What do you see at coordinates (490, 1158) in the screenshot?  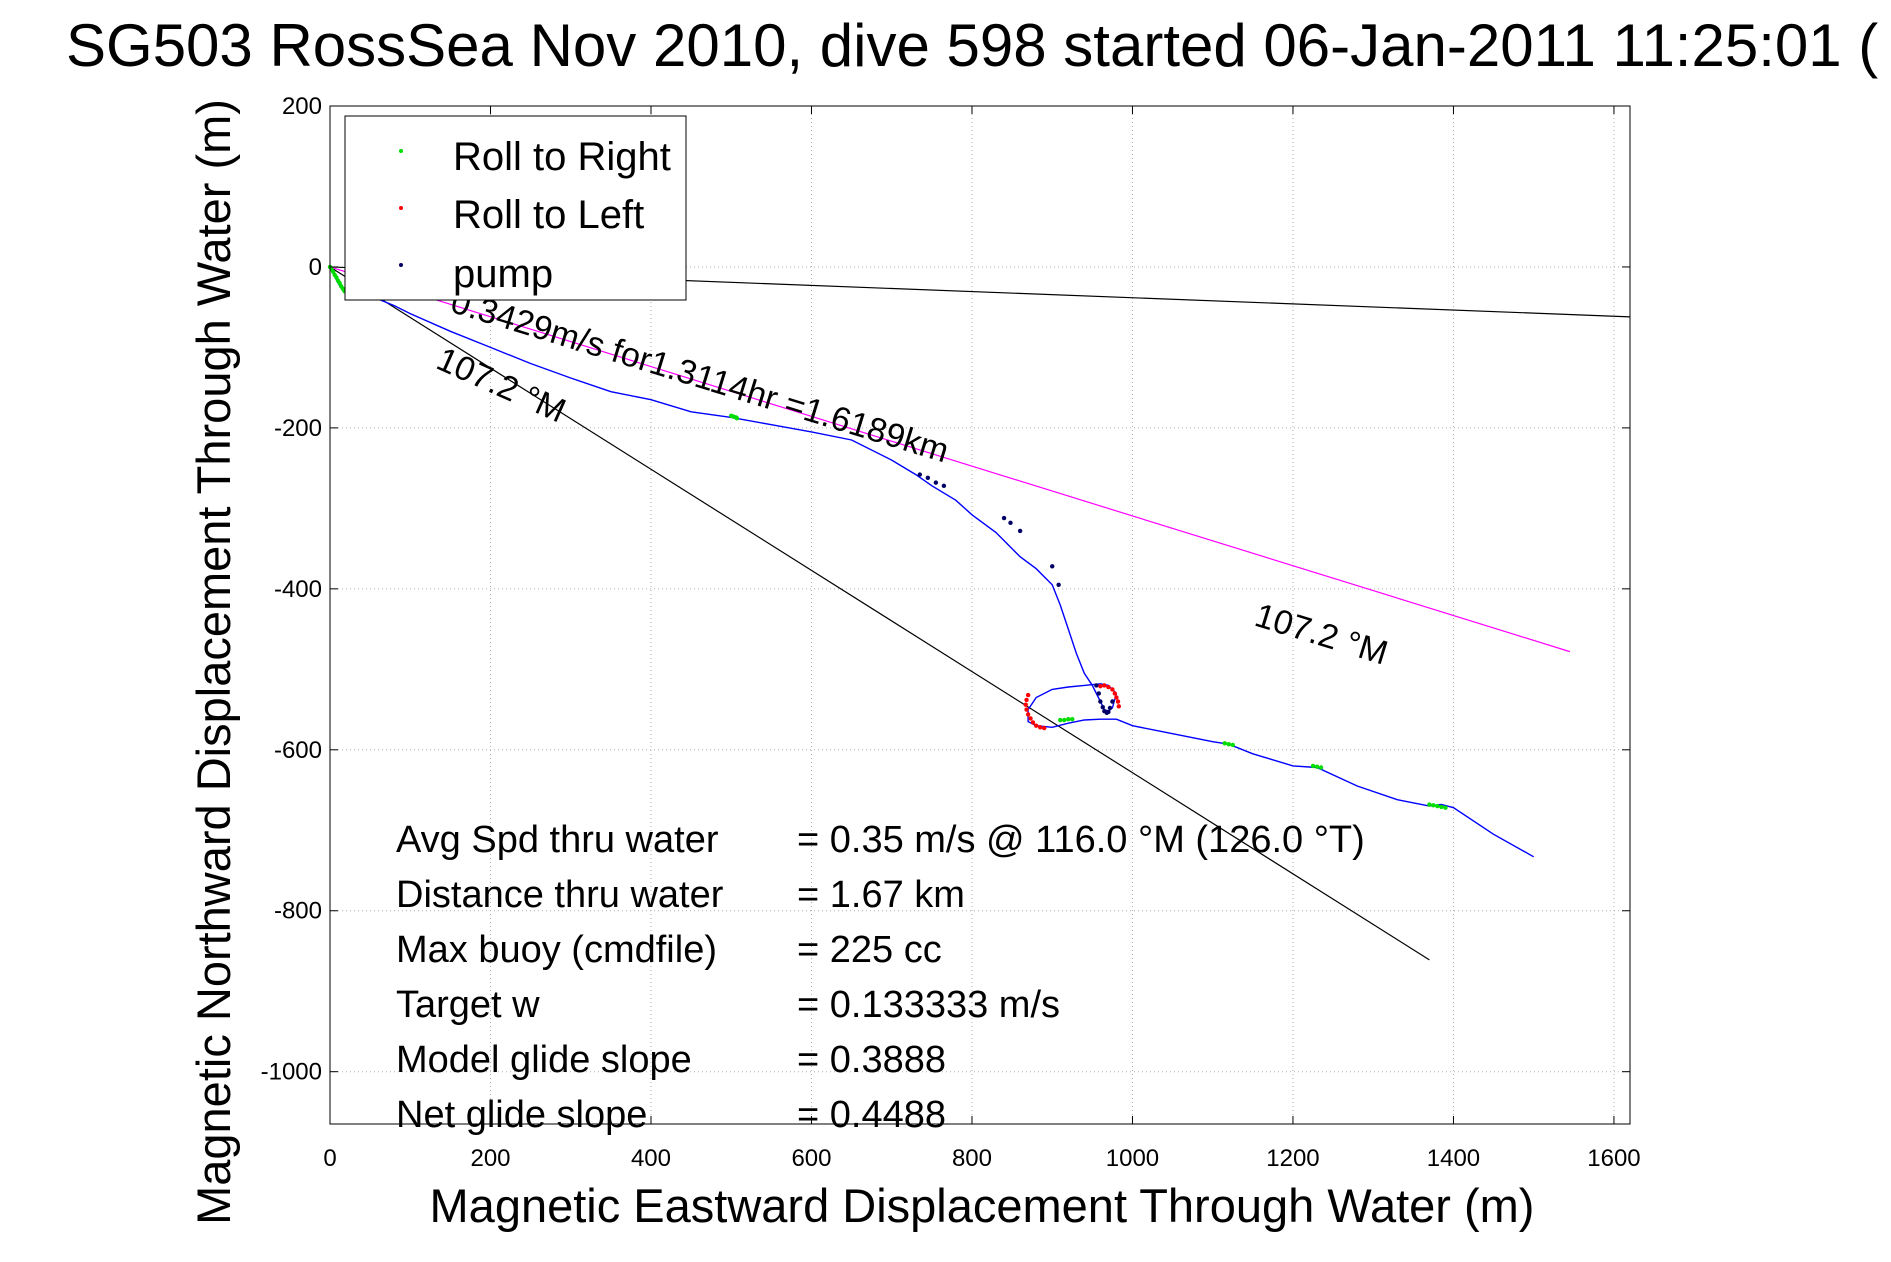 I see `x-tick-label: 200` at bounding box center [490, 1158].